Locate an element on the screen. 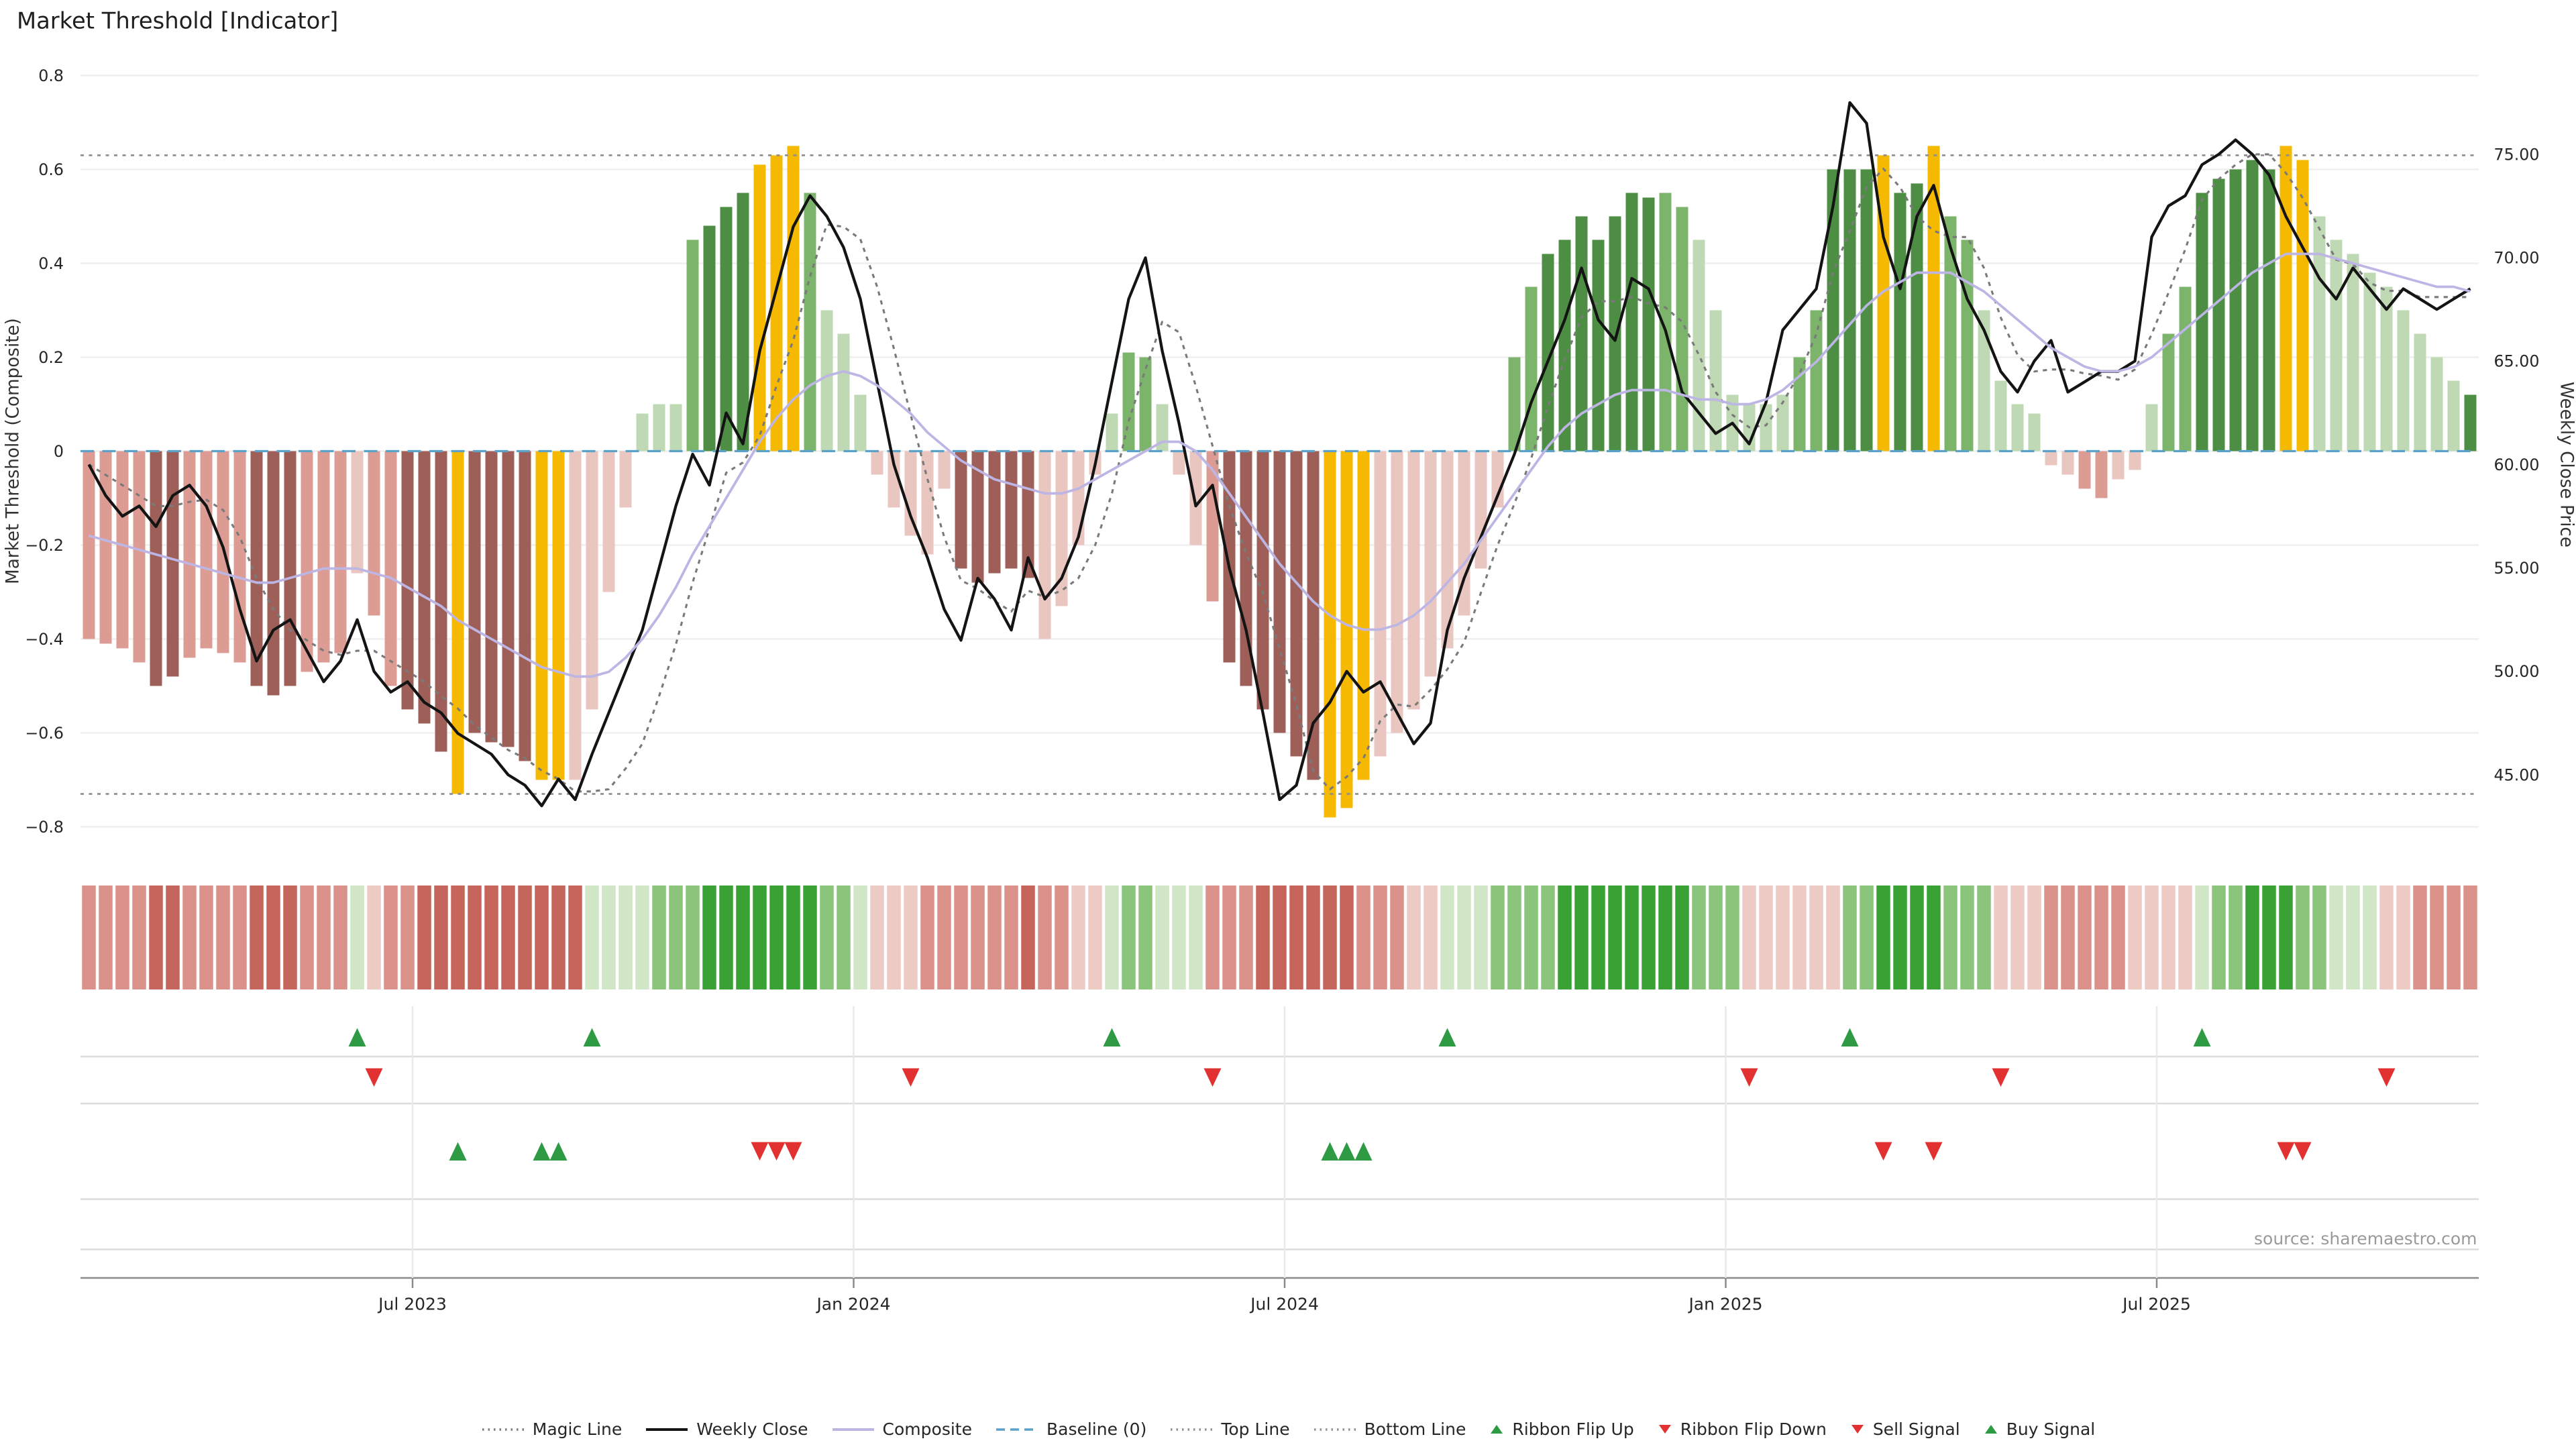 Image resolution: width=2576 pixels, height=1449 pixels. right-axis-tick-label: 60.00 is located at coordinates (2517, 464).